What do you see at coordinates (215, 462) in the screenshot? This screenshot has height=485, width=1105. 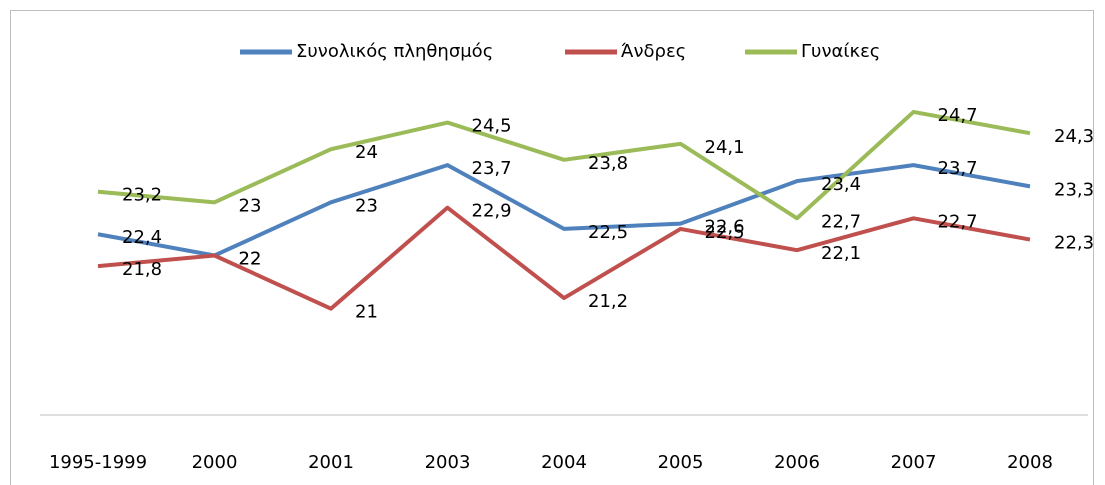 I see `x-tick-label: 2000` at bounding box center [215, 462].